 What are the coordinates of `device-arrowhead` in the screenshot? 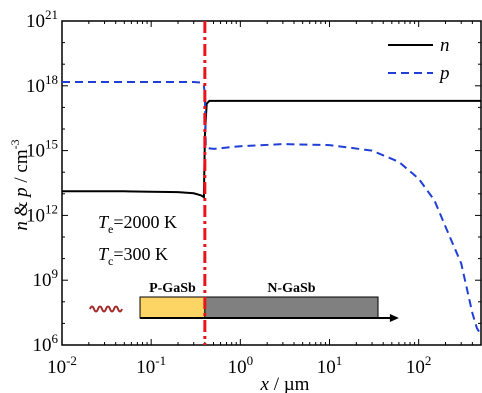 It's located at (394, 318).